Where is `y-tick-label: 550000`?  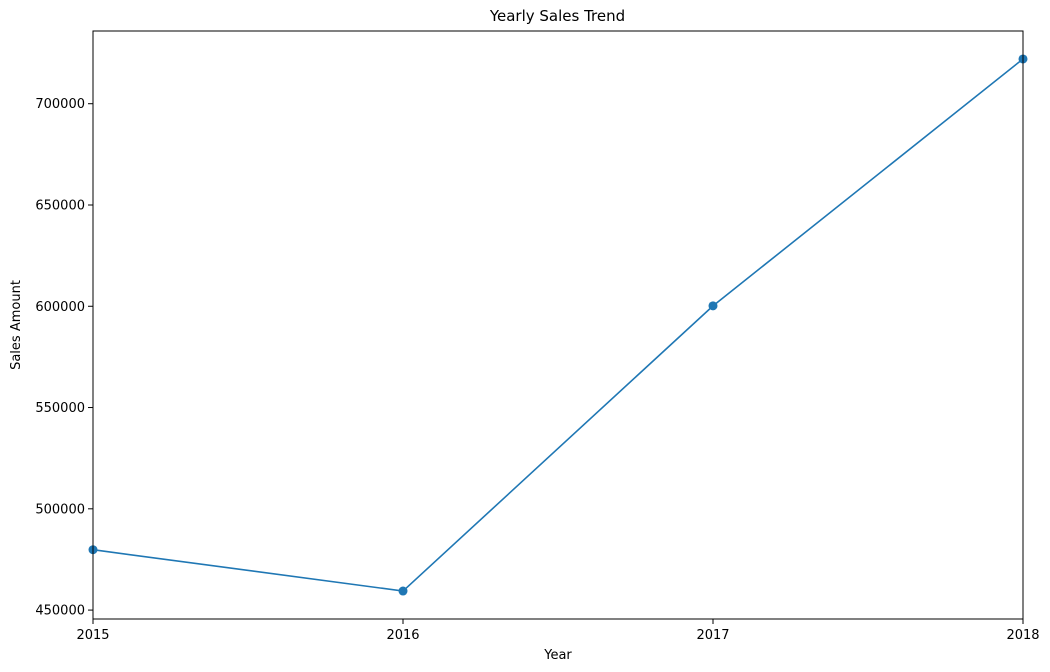
y-tick-label: 550000 is located at coordinates (60, 408).